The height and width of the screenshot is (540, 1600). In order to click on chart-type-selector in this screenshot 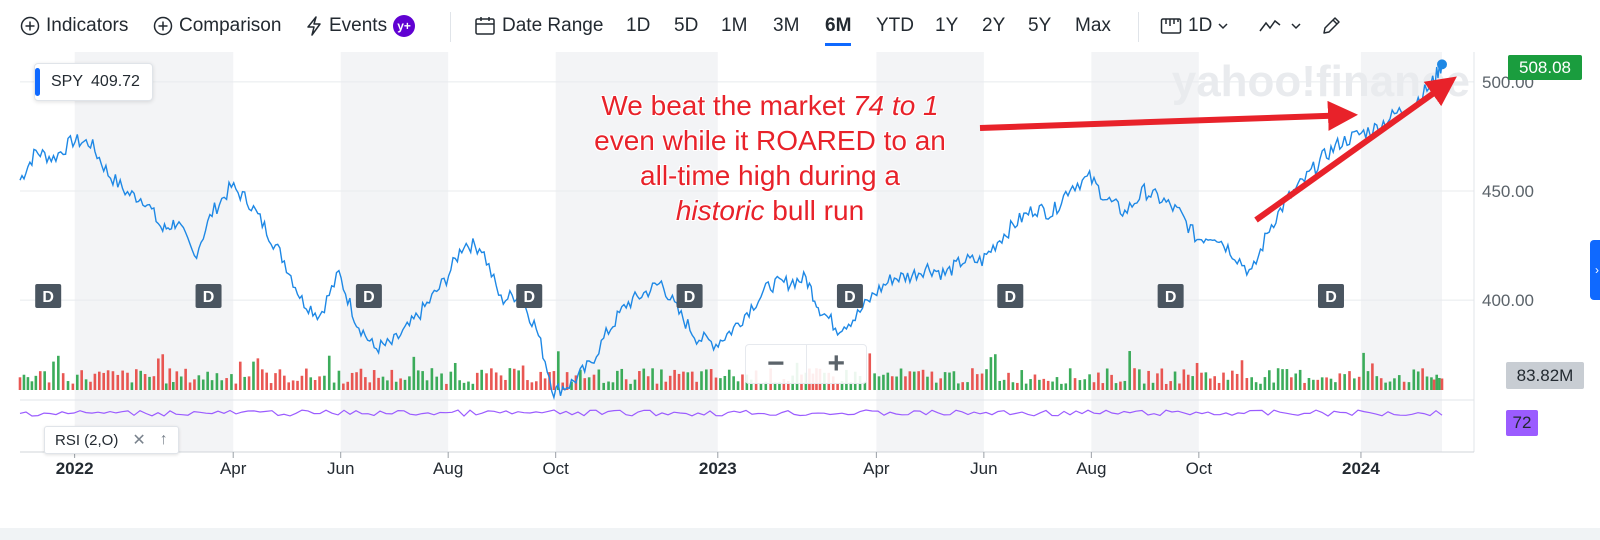, I will do `click(1283, 26)`.